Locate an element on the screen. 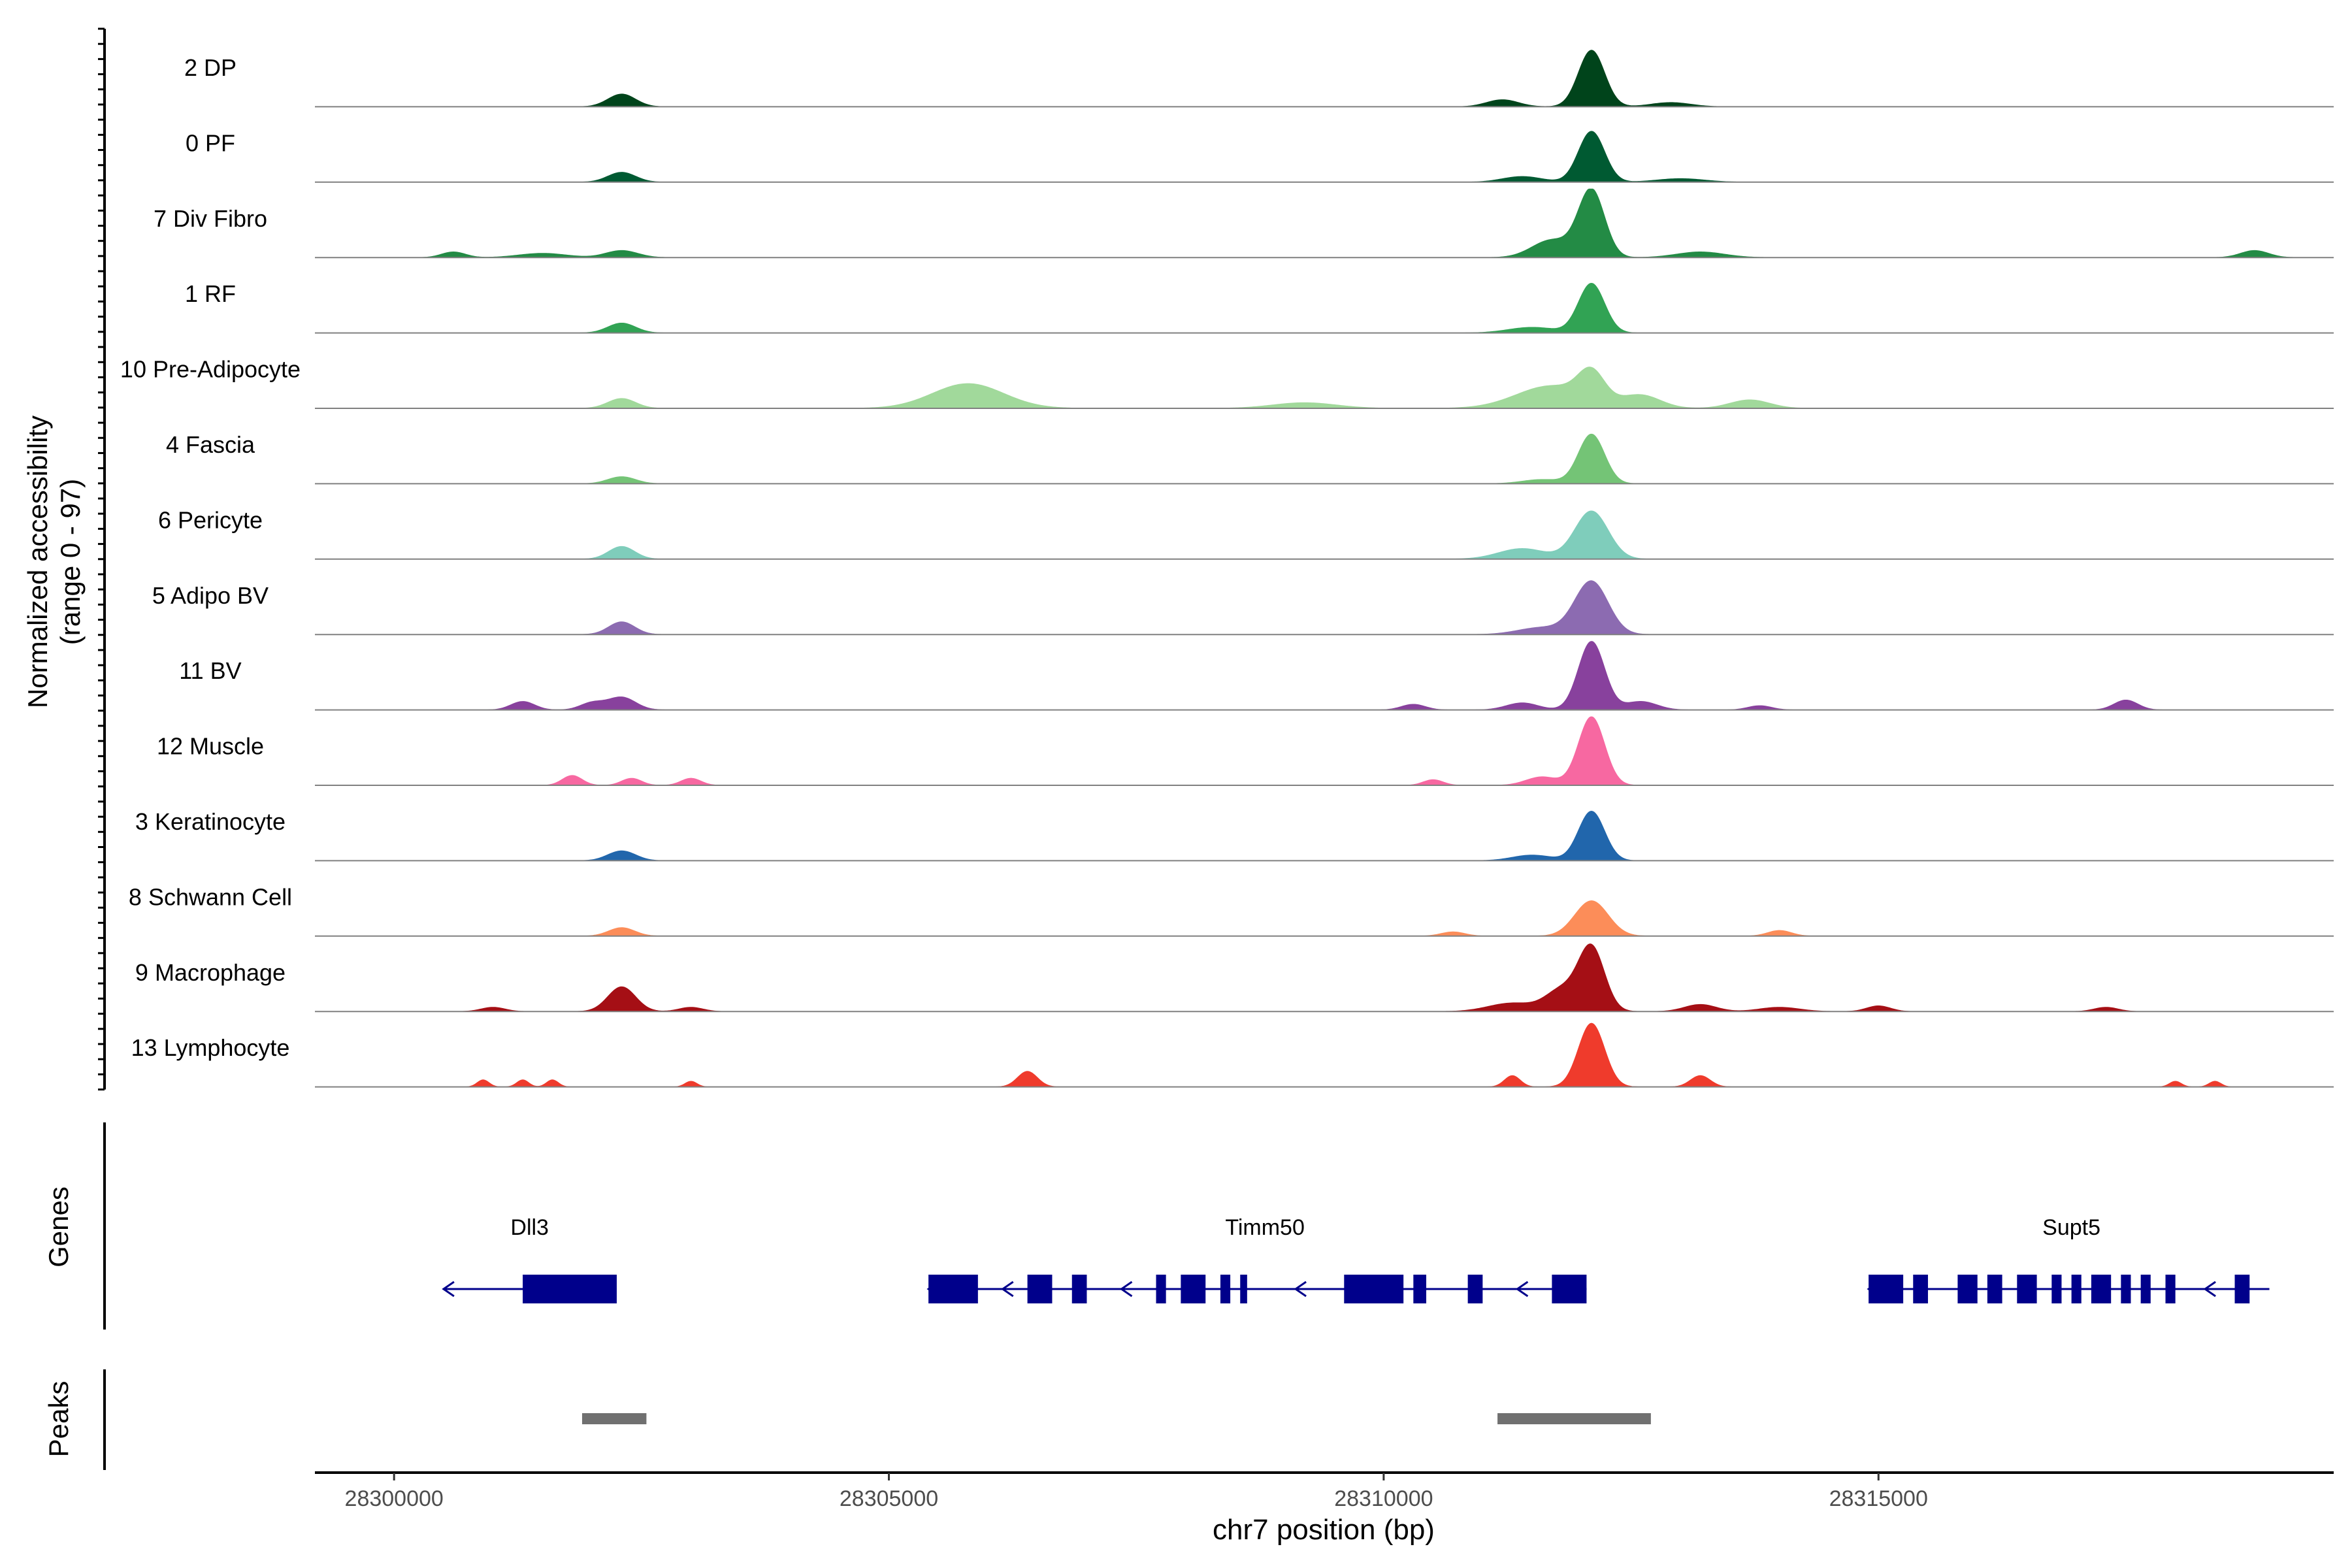  track-label: 3 Keratinocyte is located at coordinates (210, 821).